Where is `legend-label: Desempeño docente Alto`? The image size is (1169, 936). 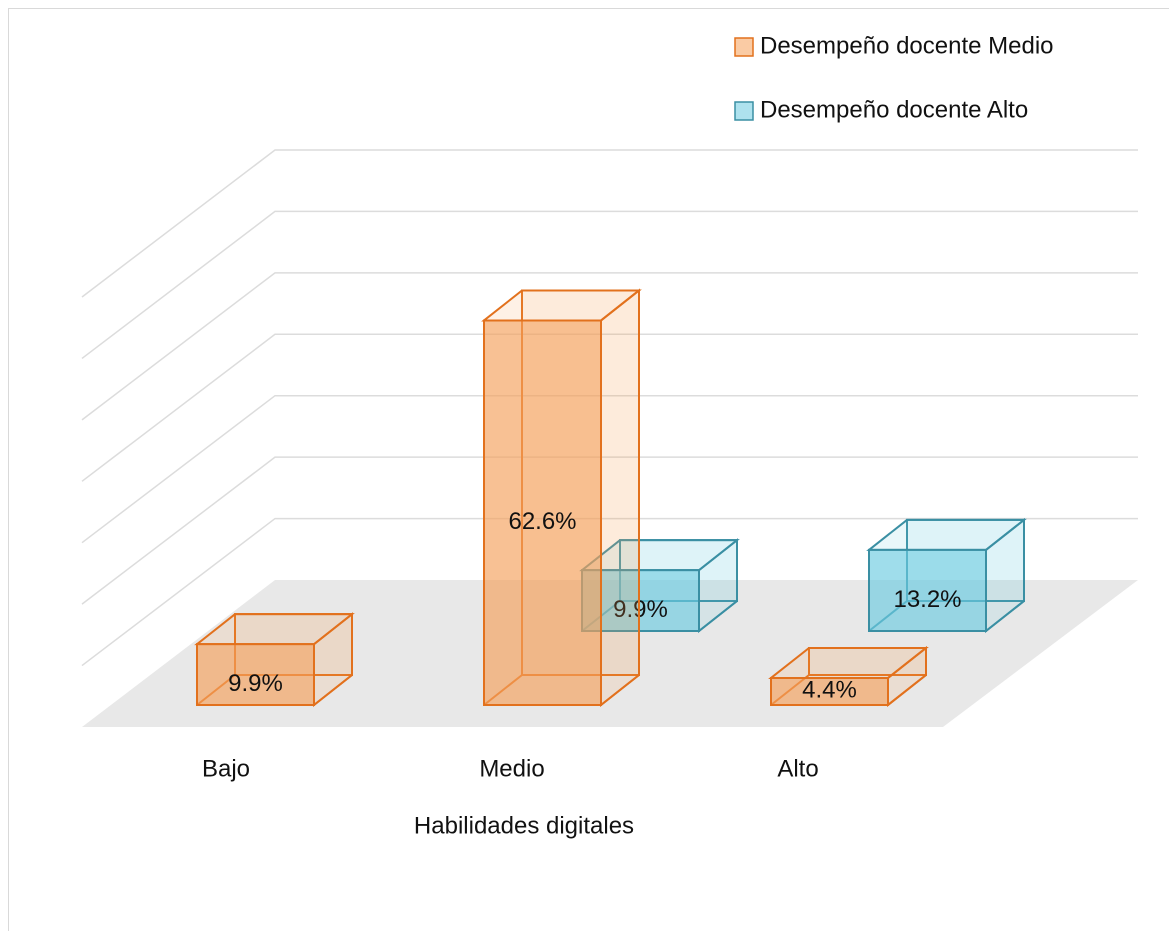
legend-label: Desempeño docente Alto is located at coordinates (894, 109).